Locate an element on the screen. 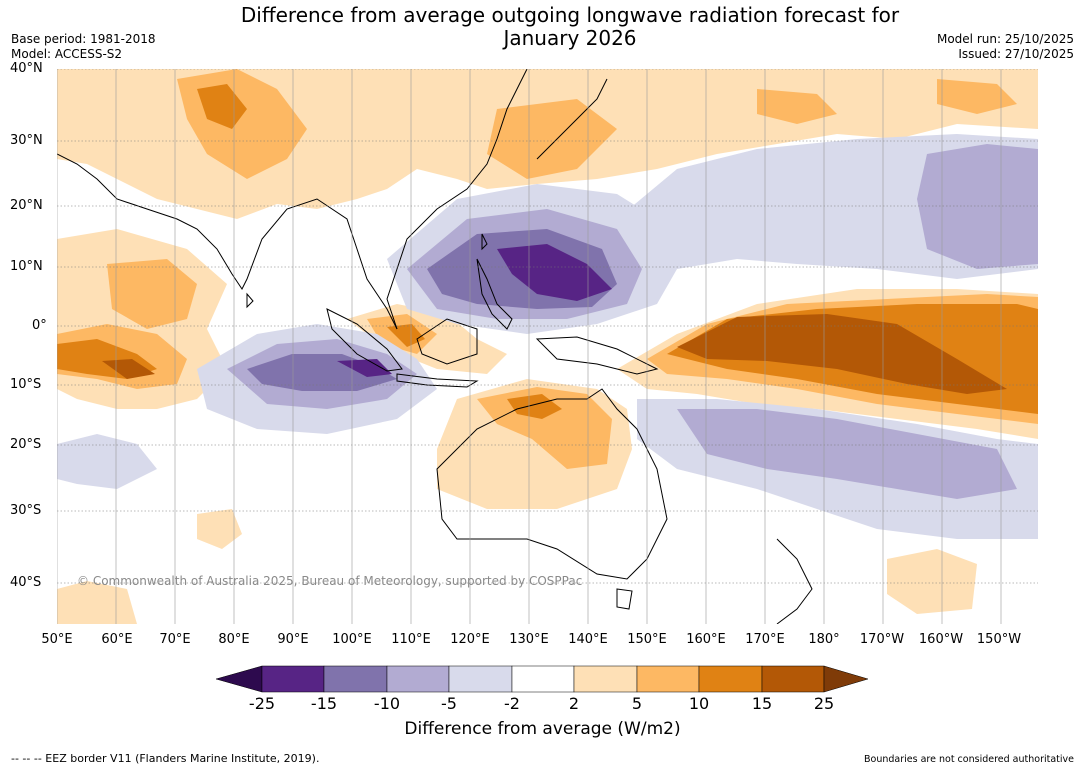  lat-label-40s: 40°S is located at coordinates (26, 582).